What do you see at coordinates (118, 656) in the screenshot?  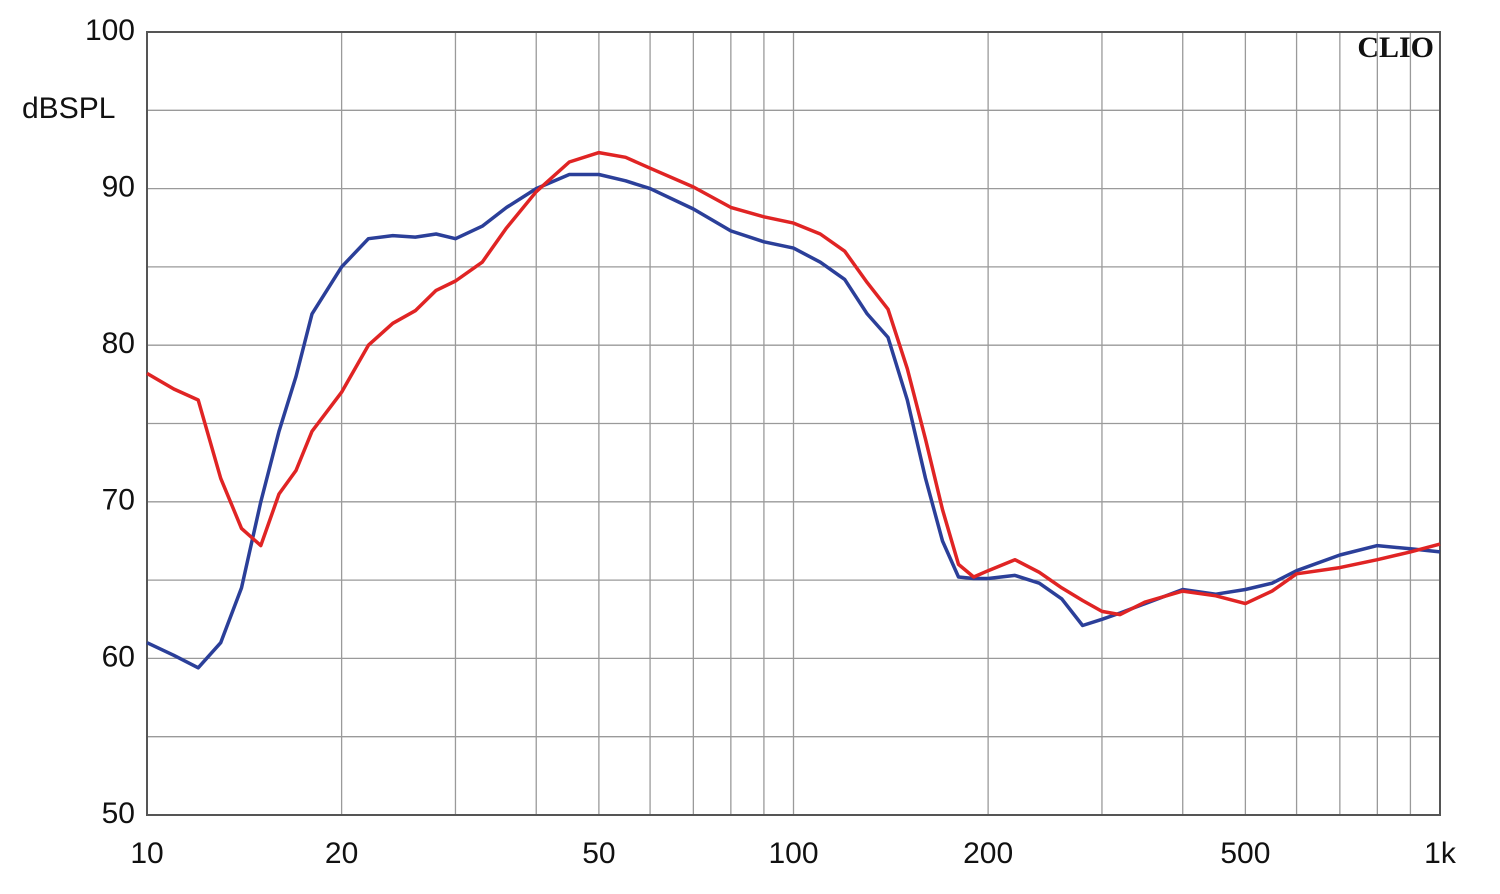 I see `y-tick-label: 60` at bounding box center [118, 656].